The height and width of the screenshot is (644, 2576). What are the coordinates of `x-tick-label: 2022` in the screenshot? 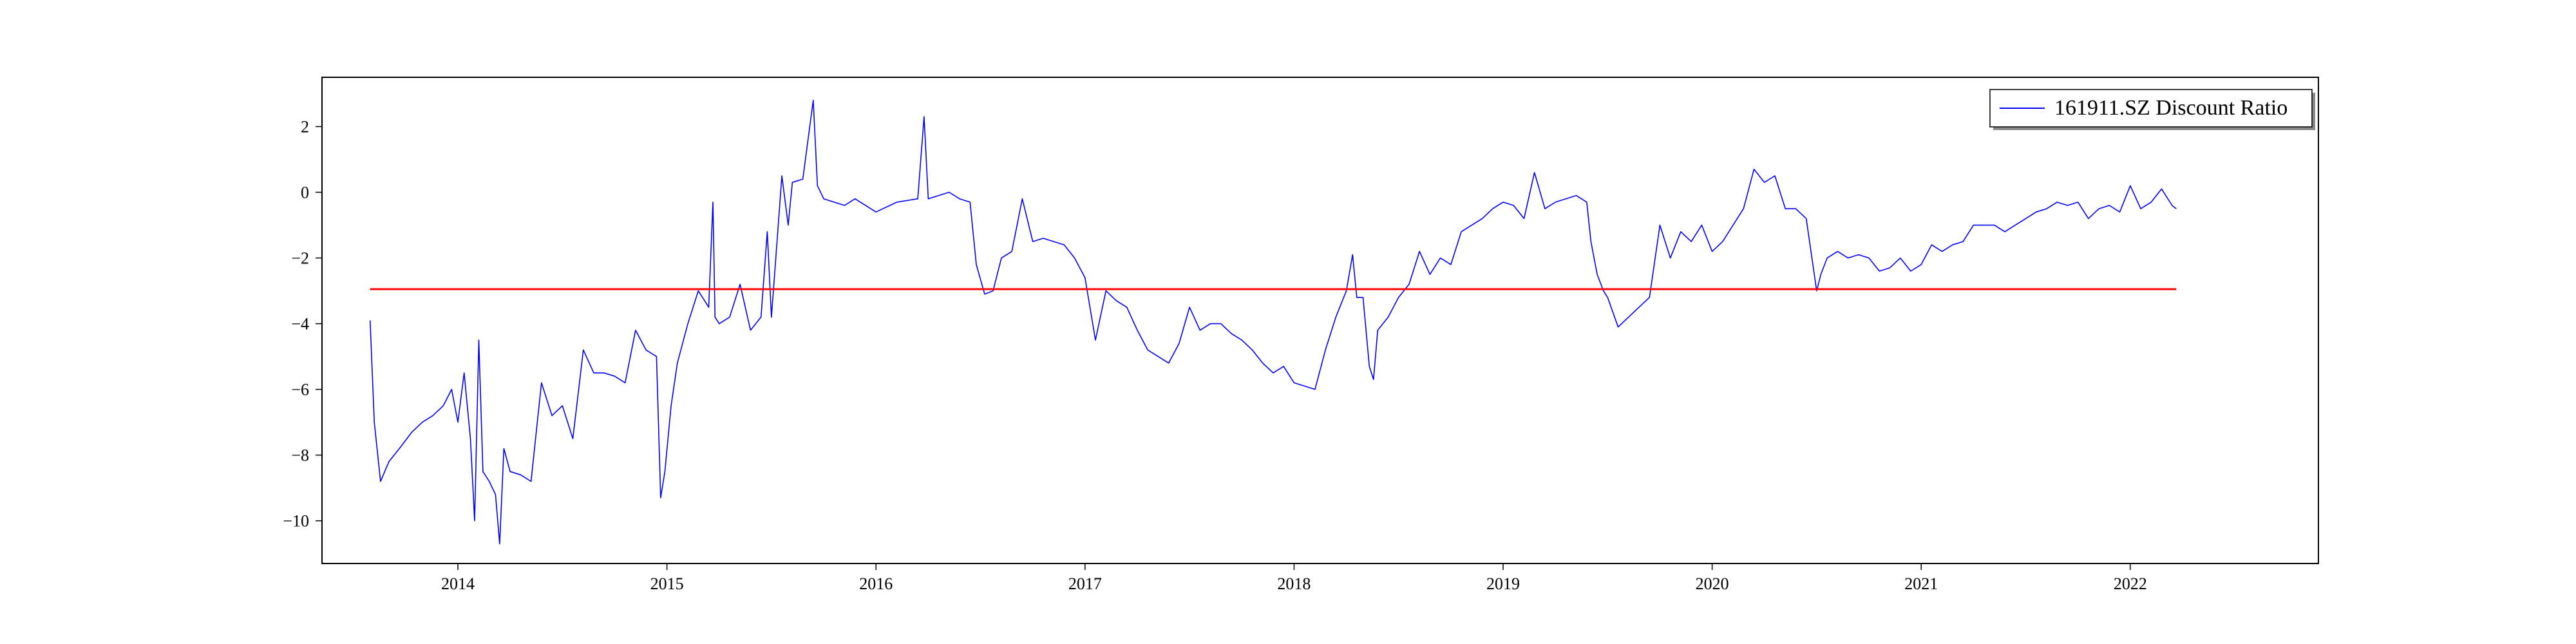 It's located at (2130, 583).